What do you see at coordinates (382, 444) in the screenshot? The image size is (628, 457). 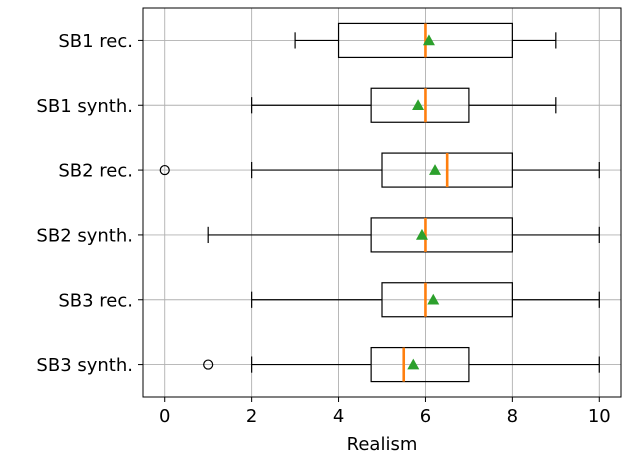 I see `x-axis-label: Realism` at bounding box center [382, 444].